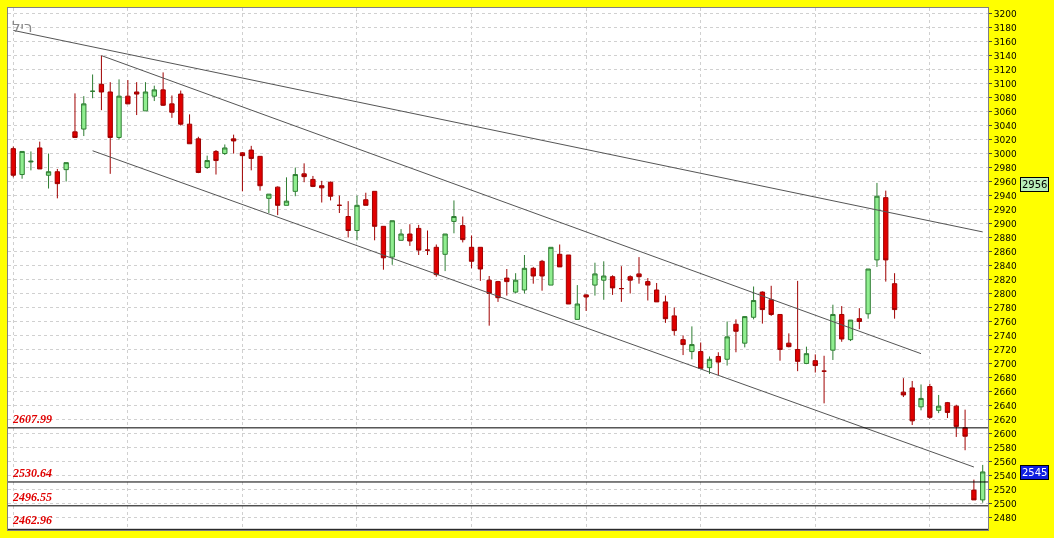 This screenshot has width=1054, height=538. Describe the element at coordinates (1005, 405) in the screenshot. I see `y-tick-label: 2640` at that location.